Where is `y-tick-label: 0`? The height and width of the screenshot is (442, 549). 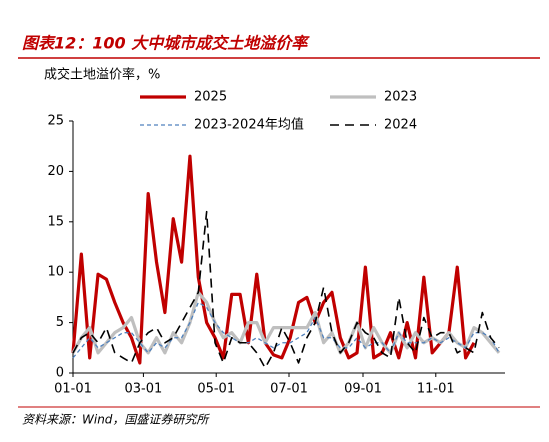 y-tick-label: 0 is located at coordinates (60, 373).